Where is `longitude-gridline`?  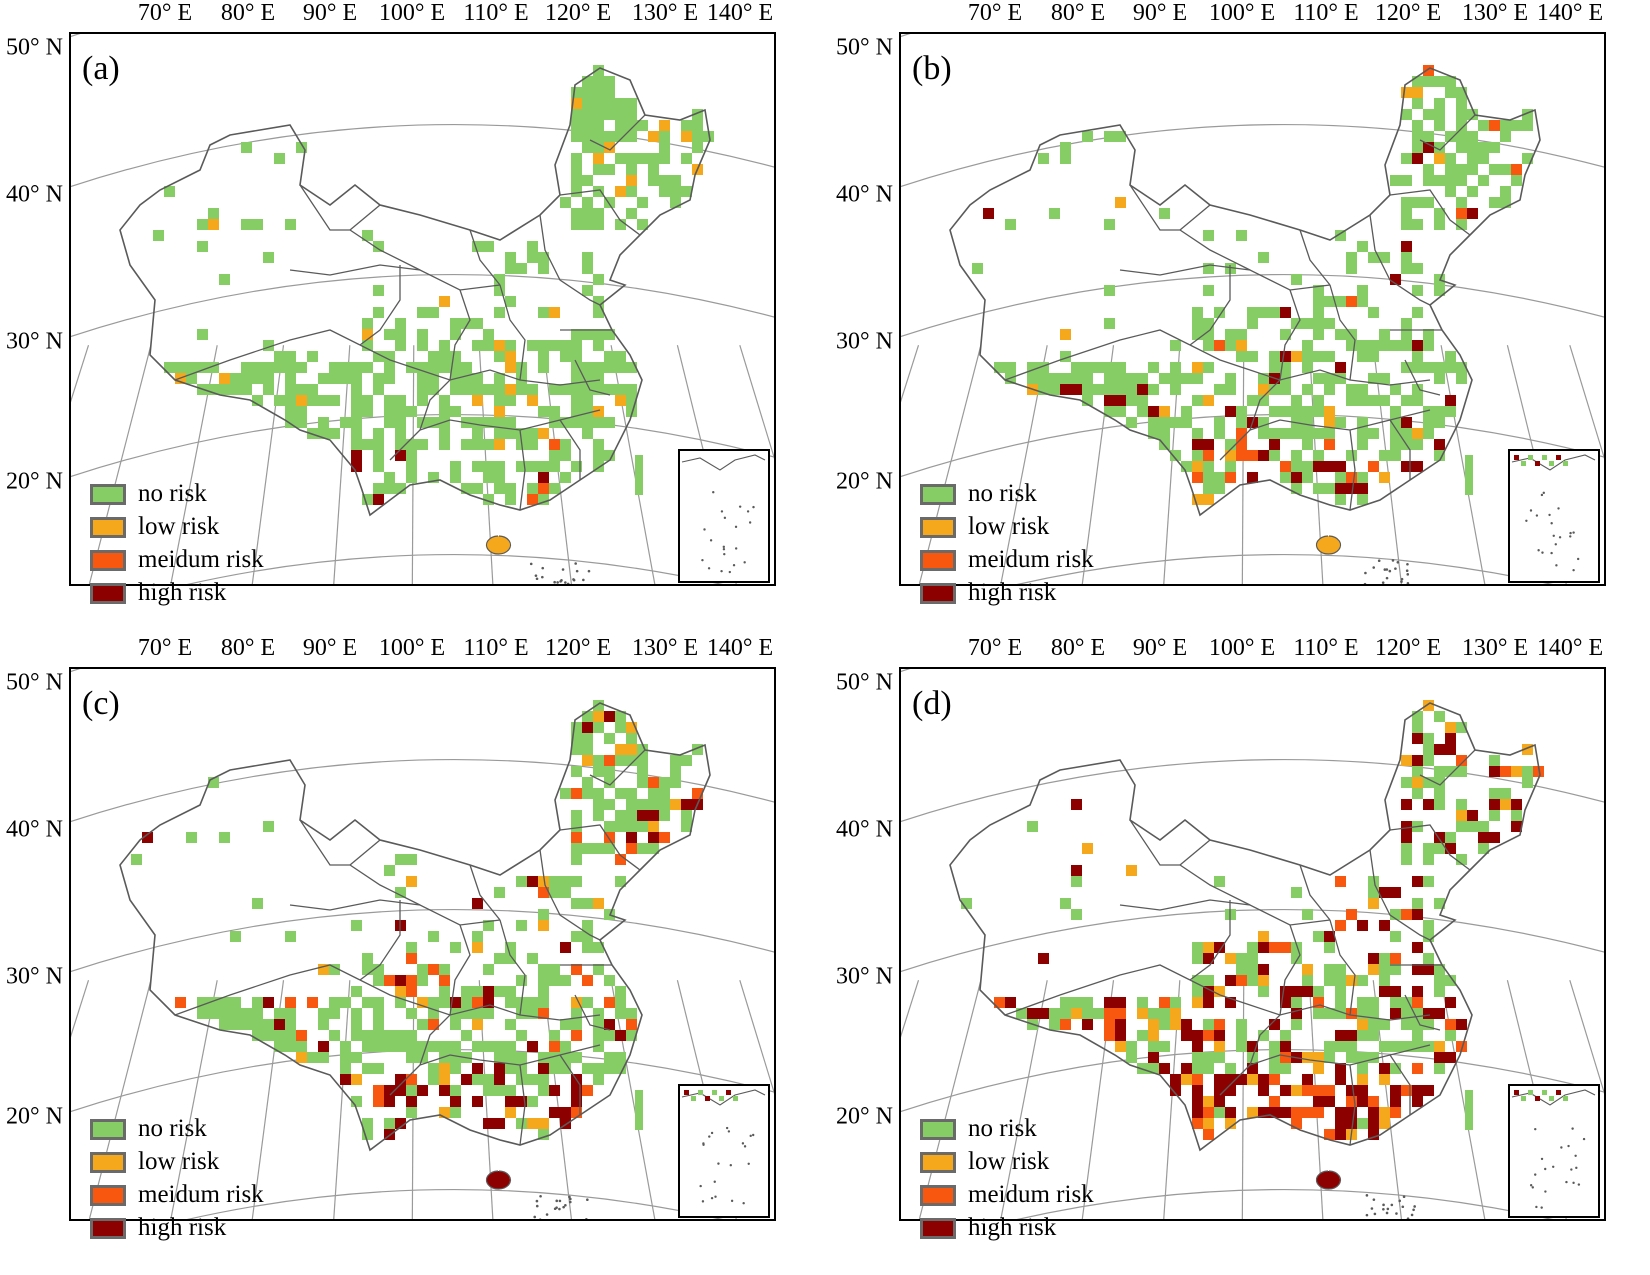
longitude-gridline is located at coordinates (342, 1100).